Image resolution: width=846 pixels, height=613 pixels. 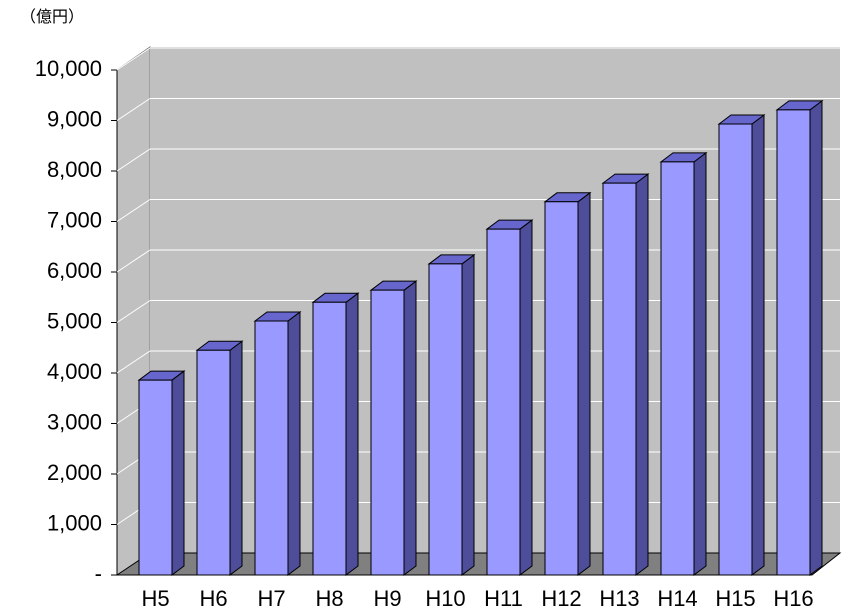 What do you see at coordinates (387, 598) in the screenshot?
I see `x-tick-label: H9` at bounding box center [387, 598].